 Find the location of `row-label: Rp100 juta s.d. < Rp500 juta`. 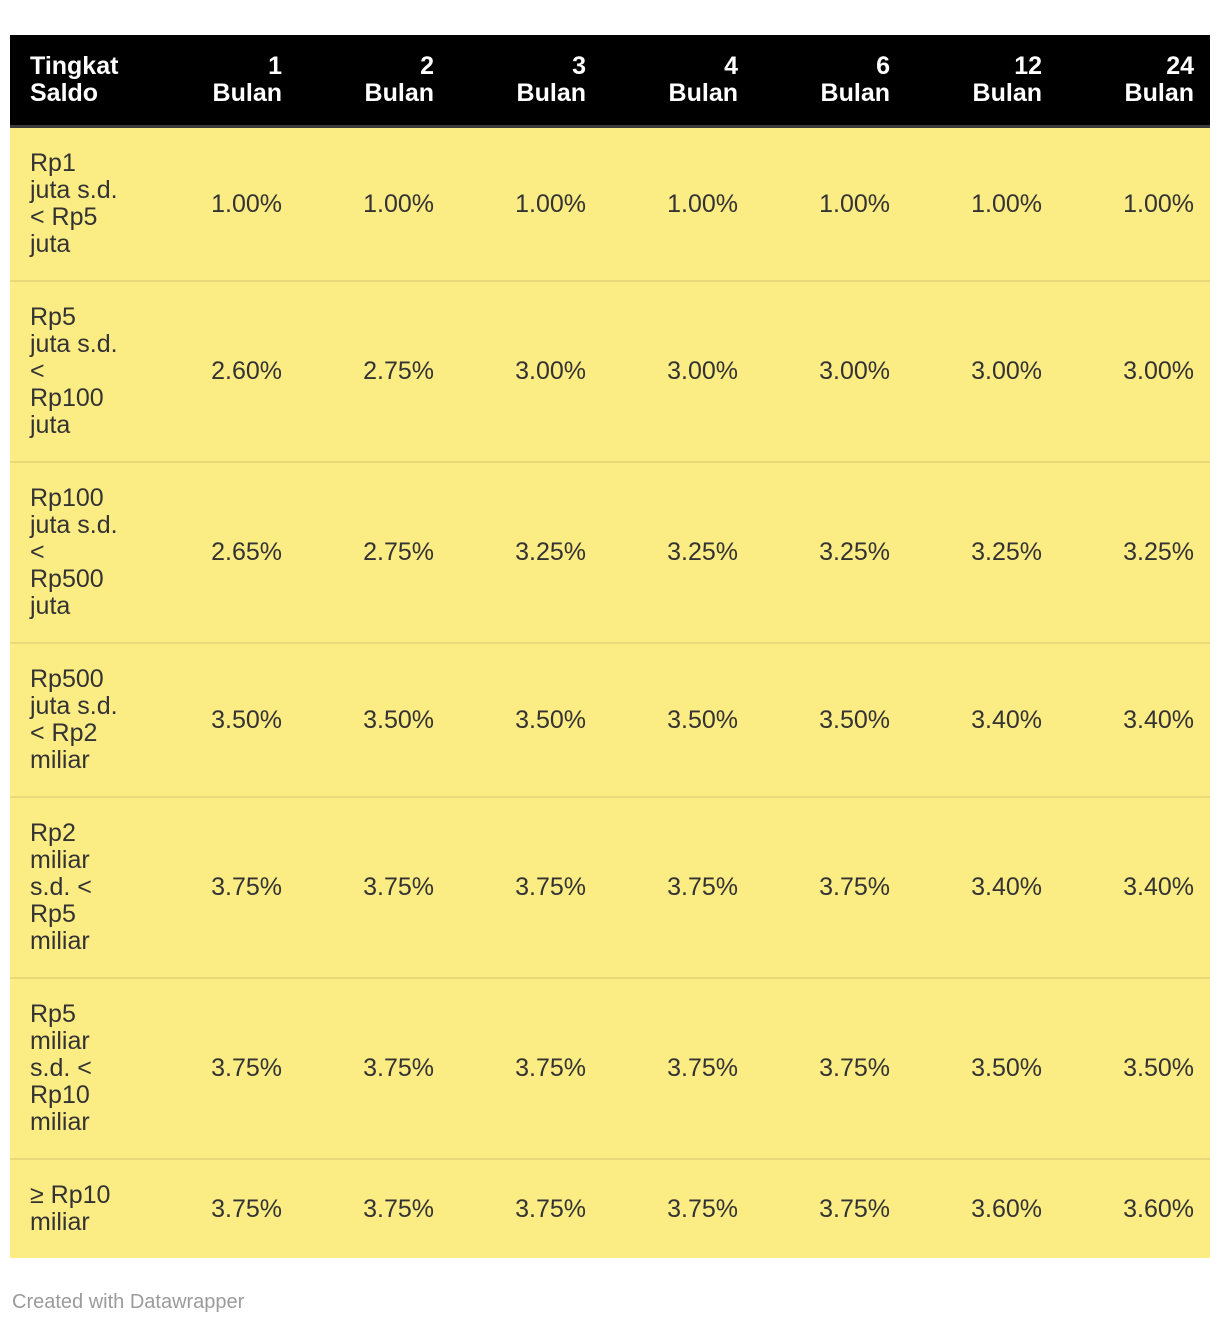

row-label: Rp100 juta s.d. < Rp500 juta is located at coordinates (78, 552).